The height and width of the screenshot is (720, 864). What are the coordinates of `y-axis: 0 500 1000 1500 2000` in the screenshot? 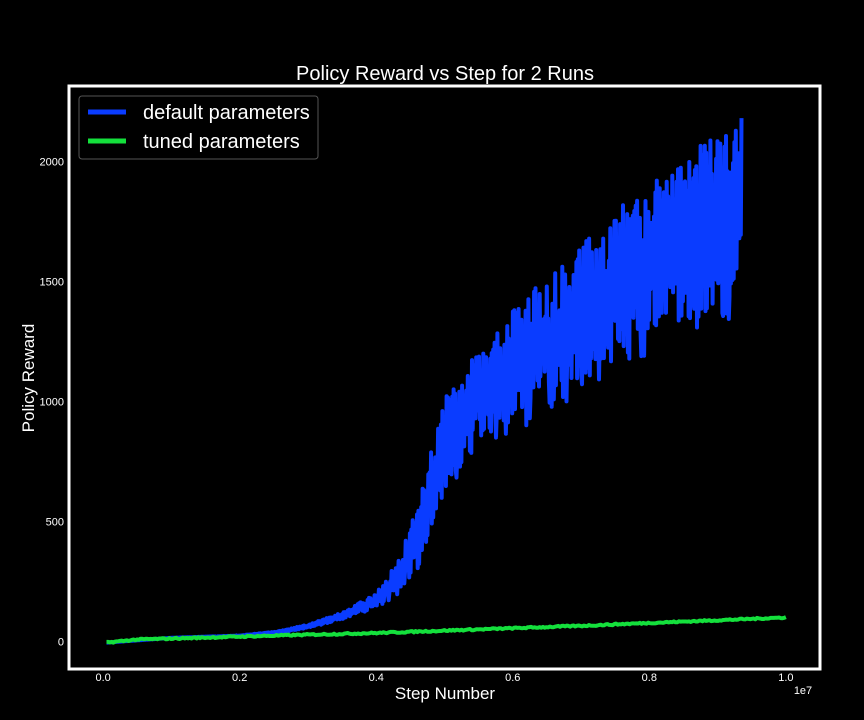 It's located at (52, 403).